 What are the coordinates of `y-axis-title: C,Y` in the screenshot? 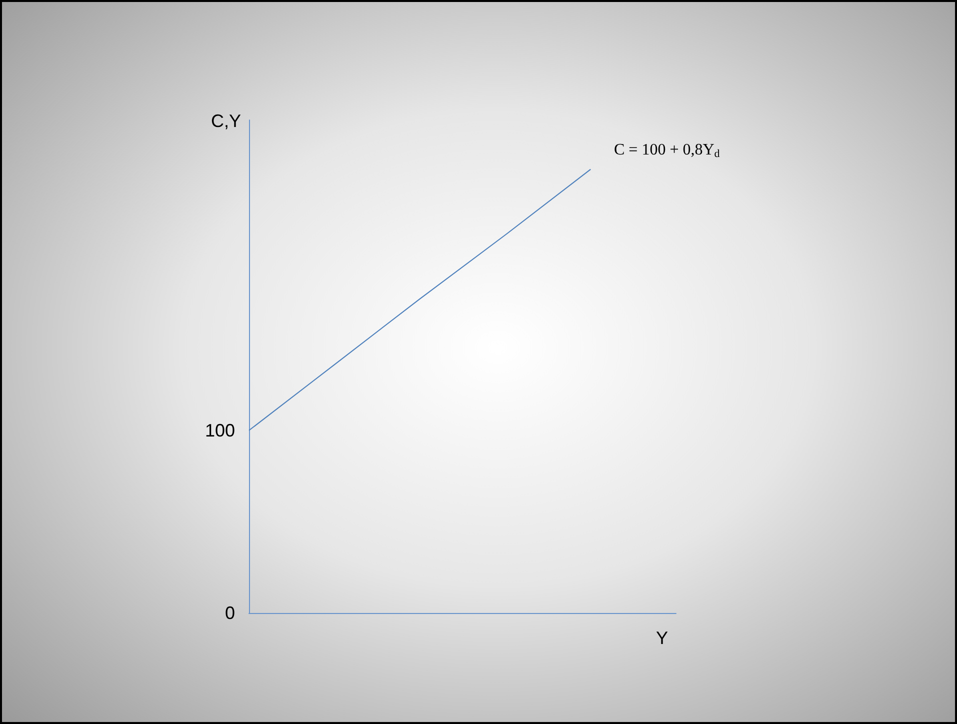 It's located at (225, 121).